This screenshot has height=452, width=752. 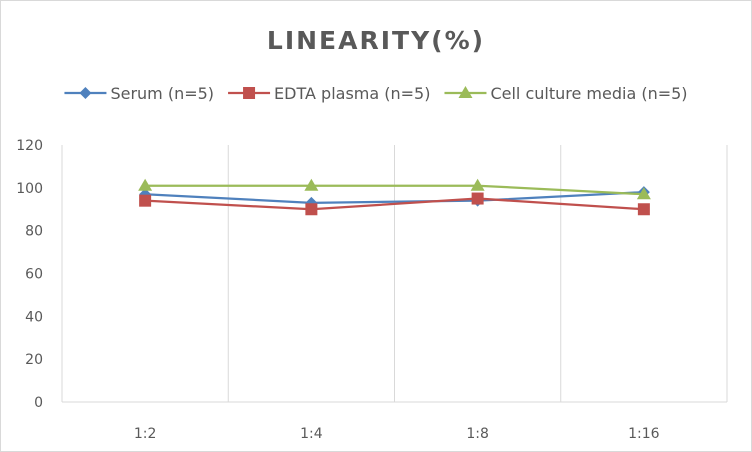 What do you see at coordinates (34, 317) in the screenshot?
I see `y-tick-label: 40` at bounding box center [34, 317].